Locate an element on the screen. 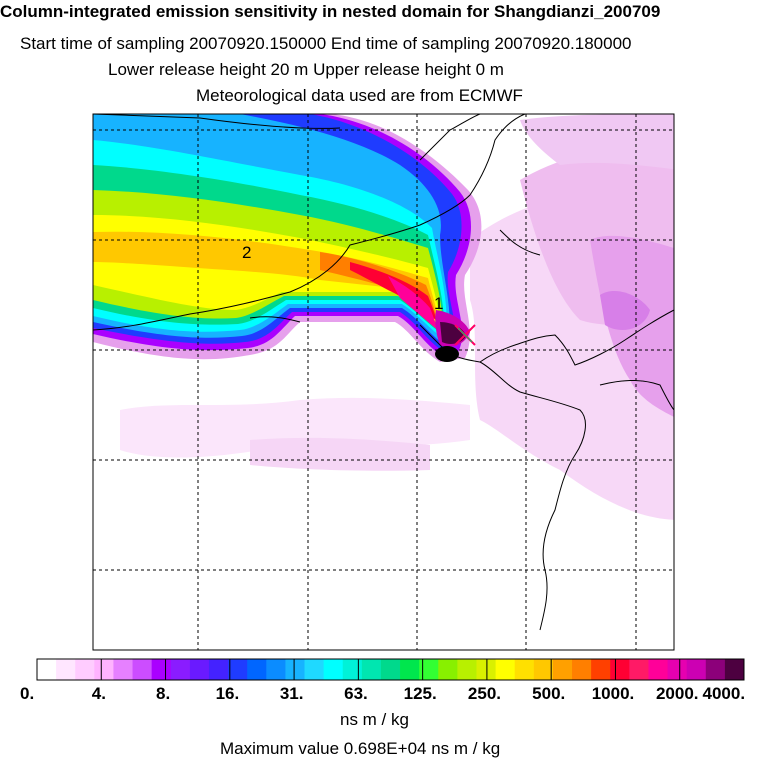 The width and height of the screenshot is (768, 768). station-x-icon is located at coordinates (465, 335).